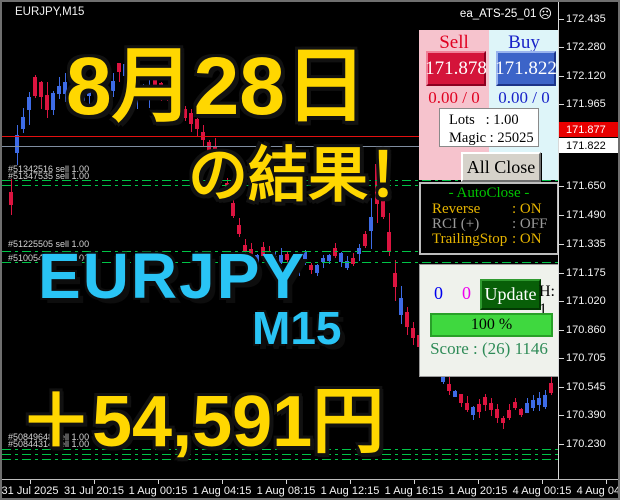 The image size is (620, 500). I want to click on autoclose-row-label: RCI (+), so click(456, 224).